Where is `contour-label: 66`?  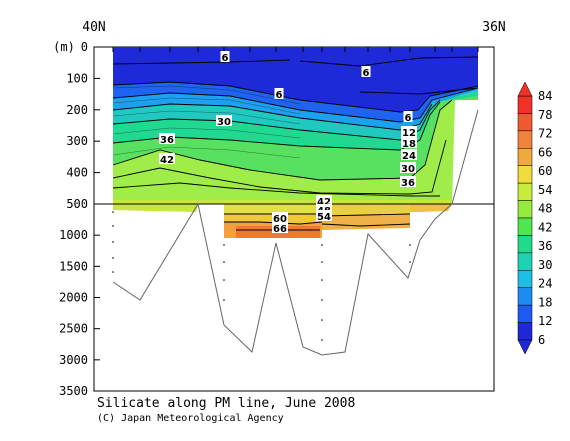 contour-label: 66 is located at coordinates (280, 229).